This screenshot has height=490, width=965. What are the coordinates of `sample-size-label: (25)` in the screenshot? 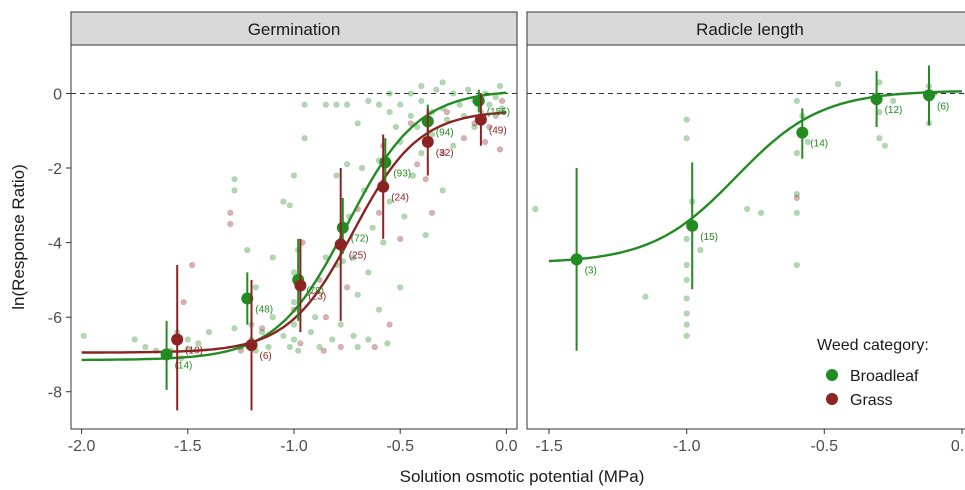 It's located at (358, 256).